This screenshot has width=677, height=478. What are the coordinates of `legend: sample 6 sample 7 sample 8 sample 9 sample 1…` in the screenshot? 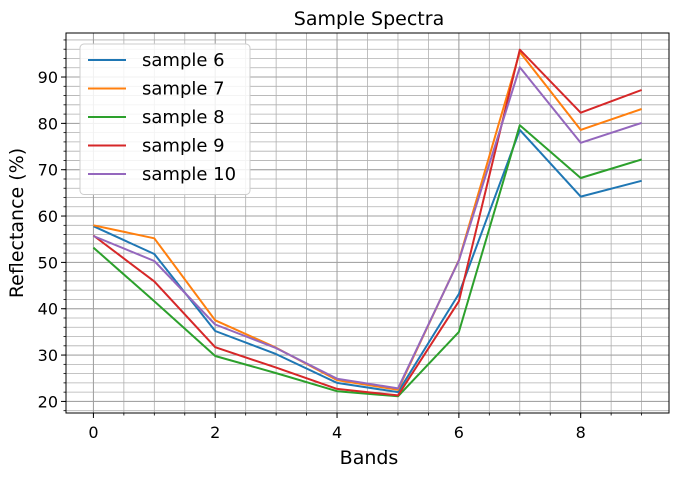 It's located at (165, 119).